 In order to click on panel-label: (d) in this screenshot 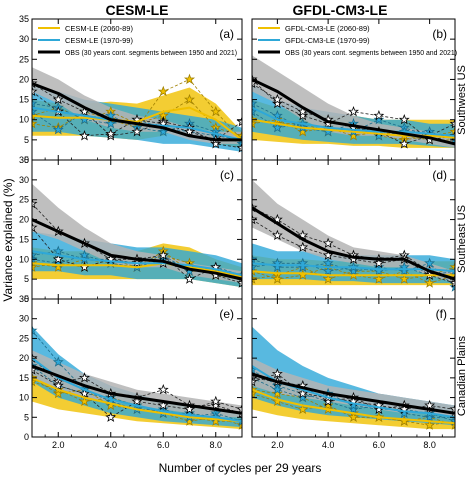, I will do `click(439, 175)`.